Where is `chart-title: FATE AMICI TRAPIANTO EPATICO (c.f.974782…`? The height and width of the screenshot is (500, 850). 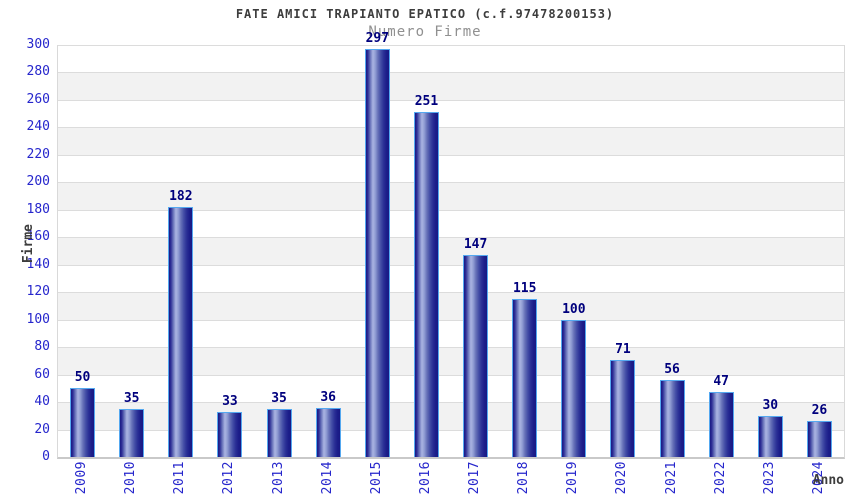
chart-title: FATE AMICI TRAPIANTO EPATICO (c.f.974782… is located at coordinates (425, 14).